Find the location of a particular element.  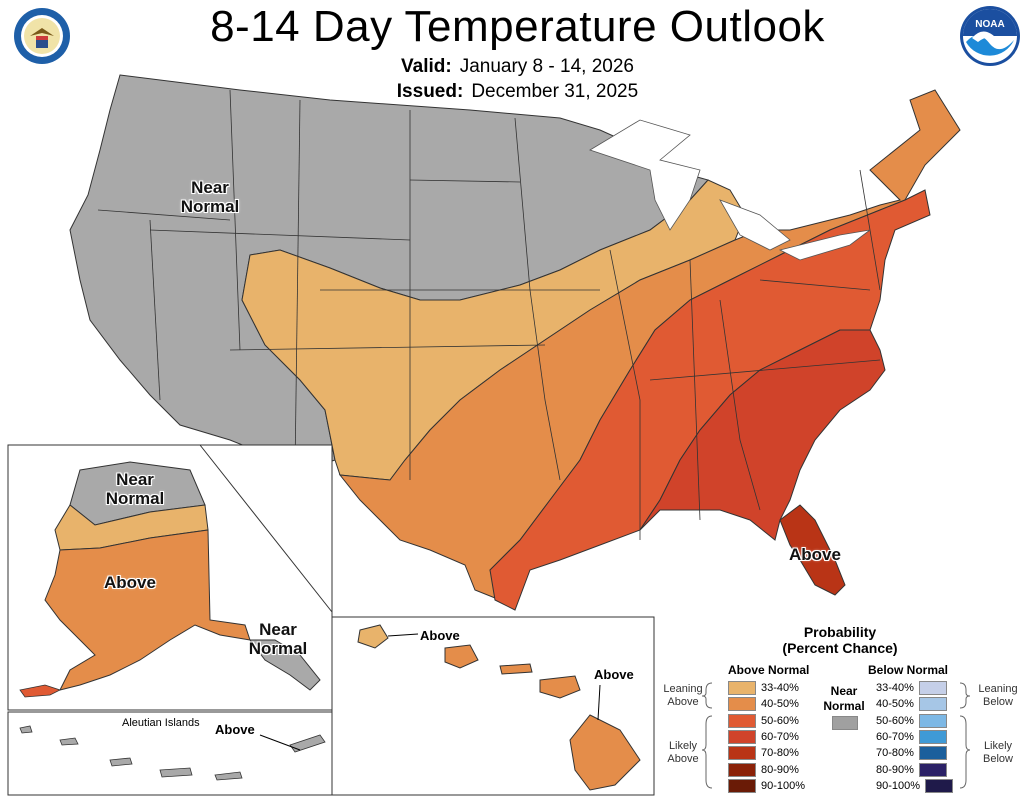

valid-line: Valid: January 8 - 14, 2026 is located at coordinates (517, 67).